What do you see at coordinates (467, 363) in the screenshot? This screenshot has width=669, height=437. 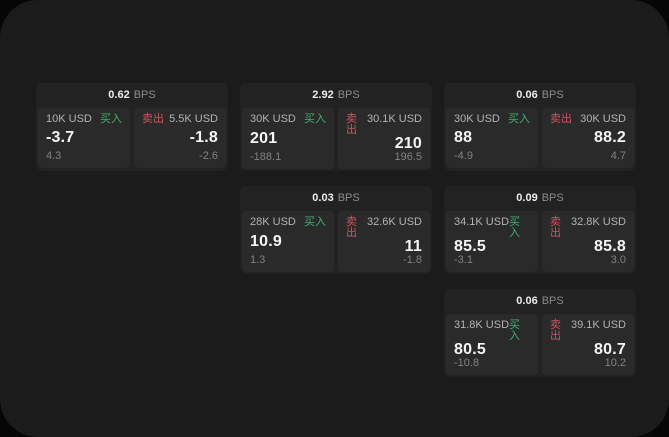 I see `buy-delta: -10.8` at bounding box center [467, 363].